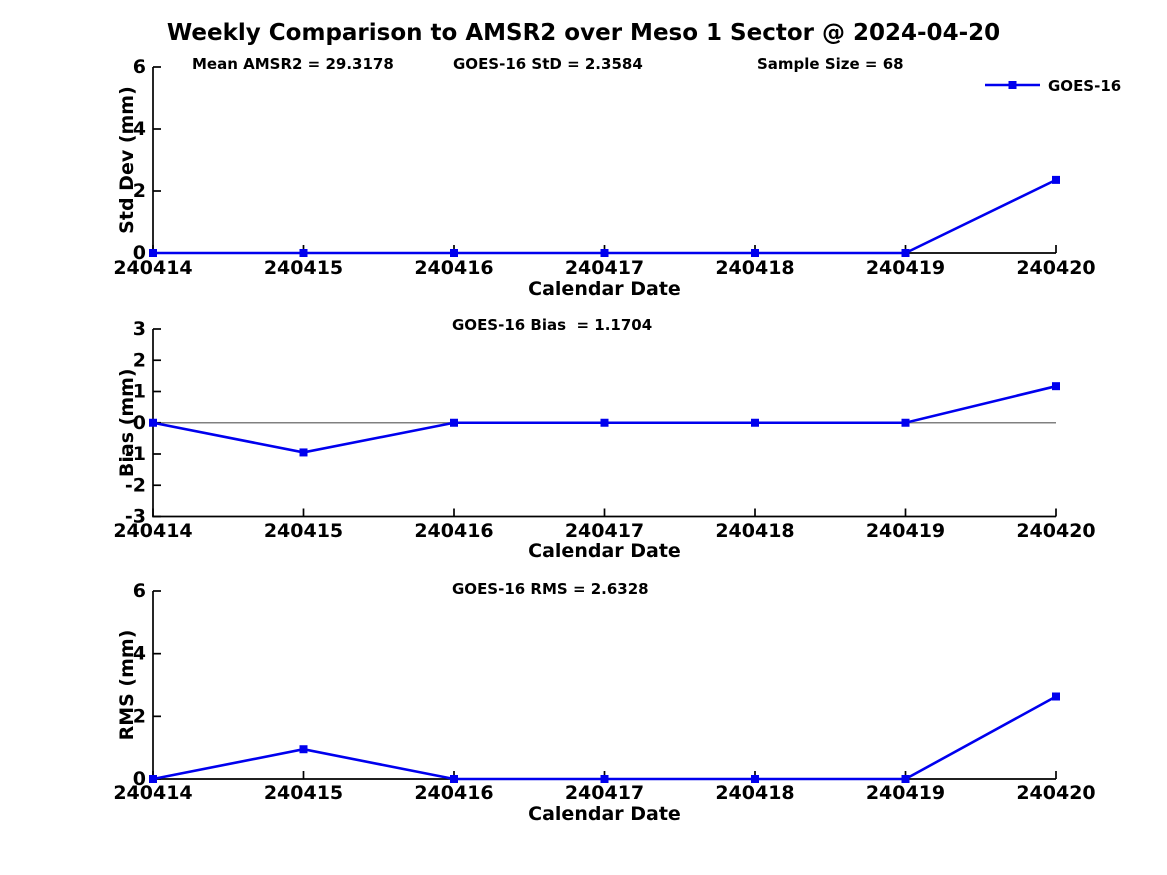 The height and width of the screenshot is (875, 1167). What do you see at coordinates (550, 589) in the screenshot?
I see `annotation: GOES-16 RMS = 2.6328` at bounding box center [550, 589].